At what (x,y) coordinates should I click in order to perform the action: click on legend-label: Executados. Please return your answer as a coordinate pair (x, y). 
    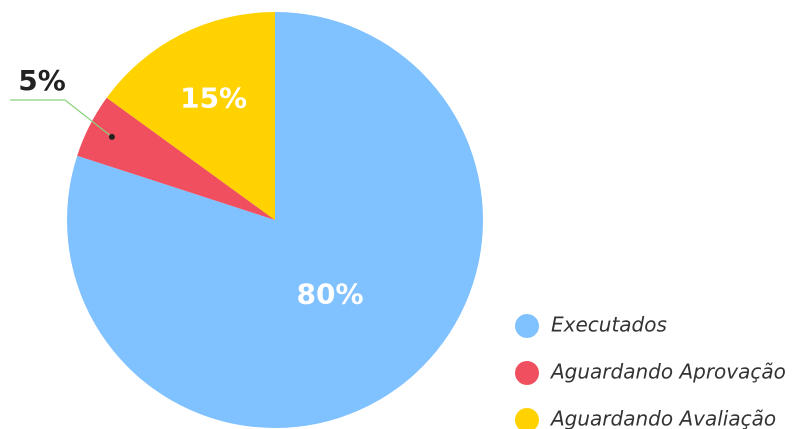
    Looking at the image, I should click on (609, 325).